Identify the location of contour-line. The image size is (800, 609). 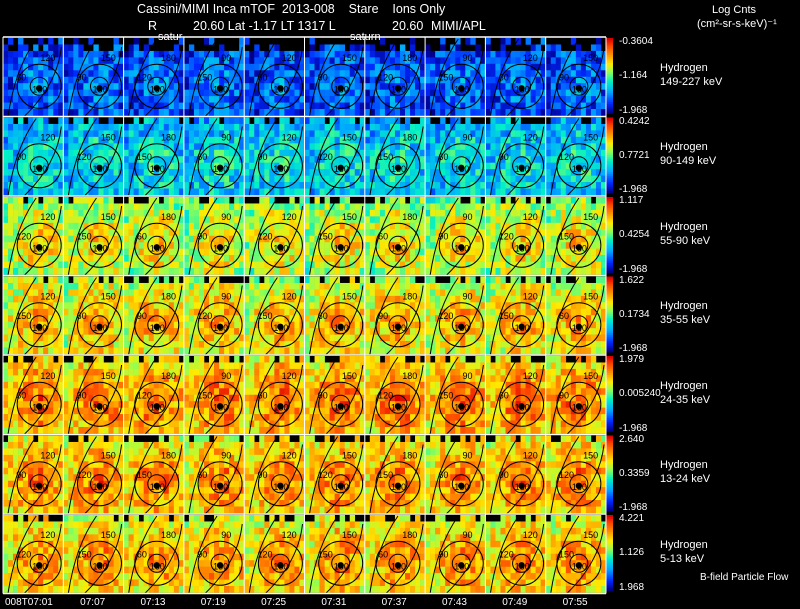
(263, 77).